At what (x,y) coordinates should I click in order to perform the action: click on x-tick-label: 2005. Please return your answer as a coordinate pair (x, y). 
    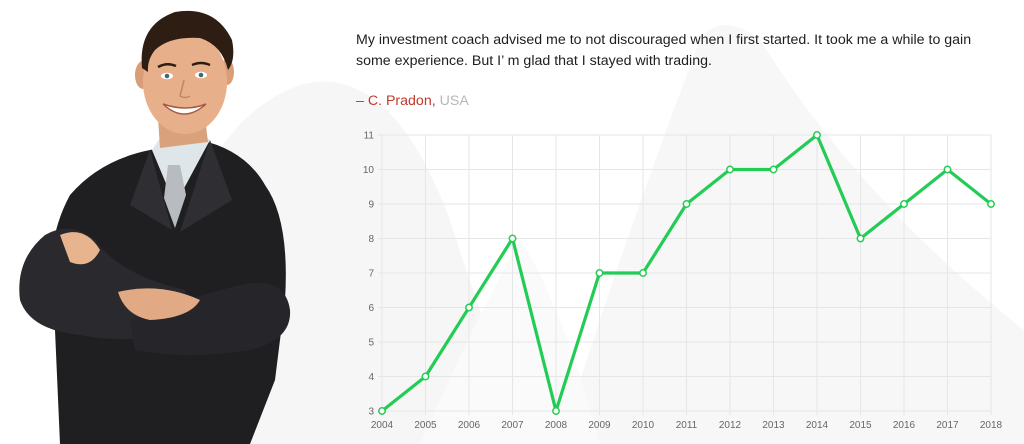
    Looking at the image, I should click on (425, 425).